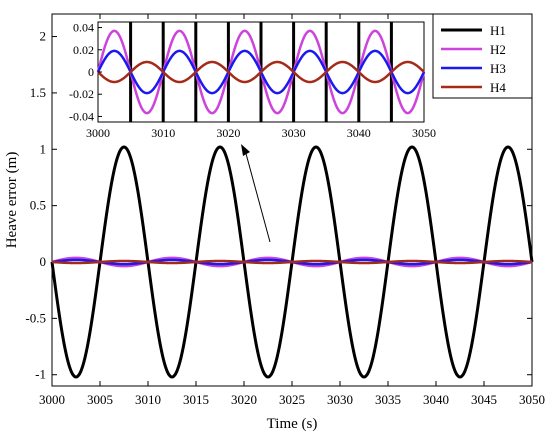  What do you see at coordinates (498, 68) in the screenshot?
I see `legend-label-h3: H3` at bounding box center [498, 68].